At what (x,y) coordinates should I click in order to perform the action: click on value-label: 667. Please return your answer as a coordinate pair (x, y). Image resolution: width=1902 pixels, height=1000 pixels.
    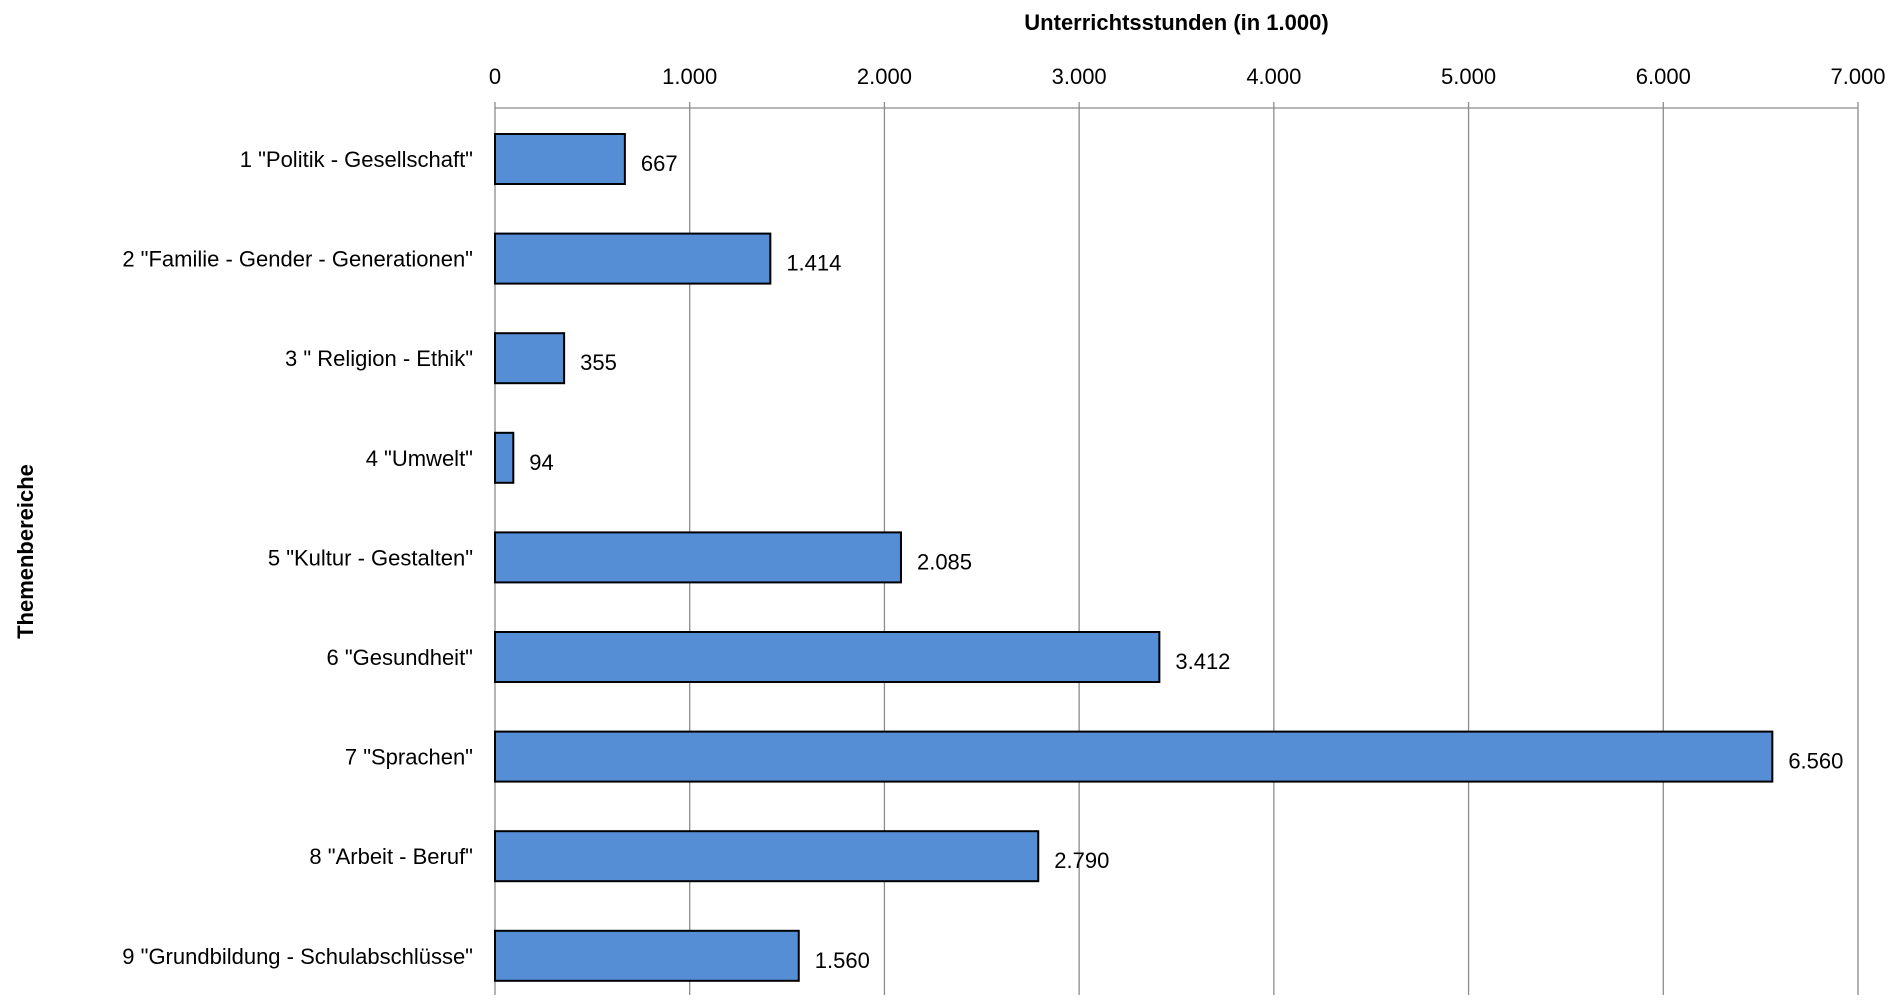
    Looking at the image, I should click on (659, 163).